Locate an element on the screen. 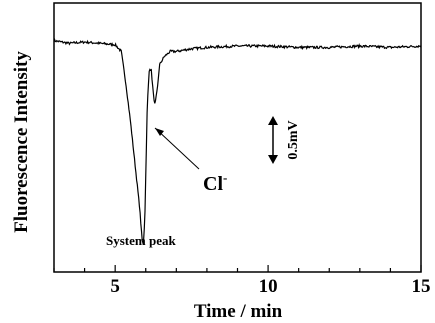 The height and width of the screenshot is (323, 435). cl-charge: - is located at coordinates (225, 177).